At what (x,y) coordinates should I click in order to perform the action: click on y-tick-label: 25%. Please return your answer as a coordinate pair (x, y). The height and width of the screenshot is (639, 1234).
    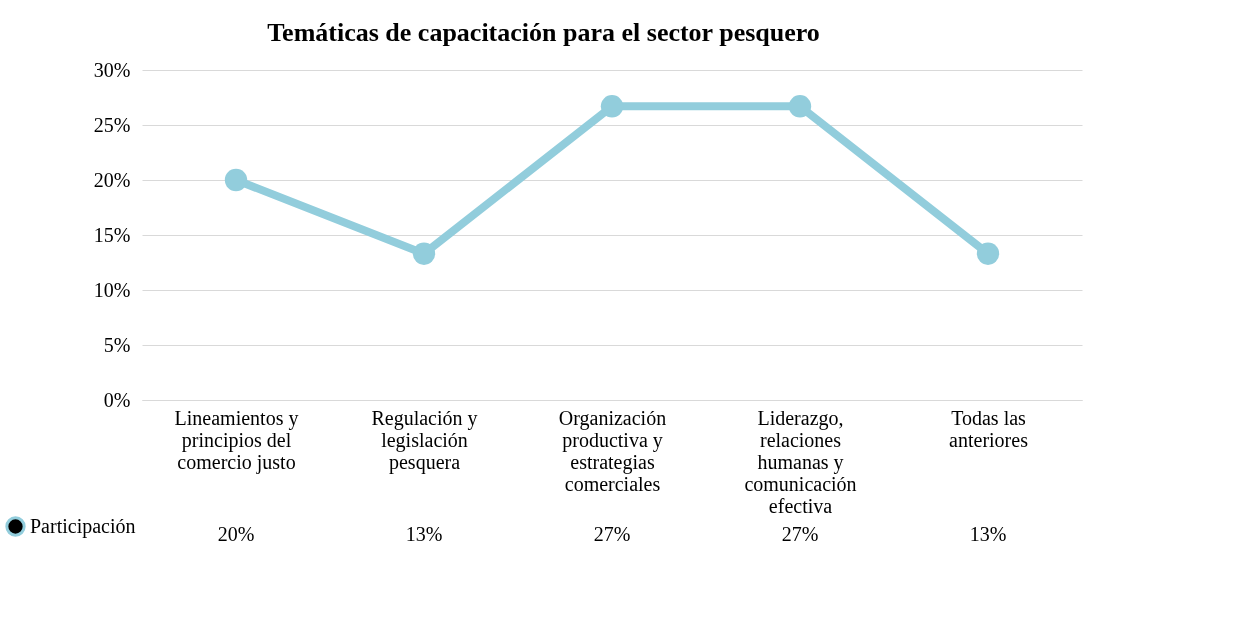
    Looking at the image, I should click on (112, 124).